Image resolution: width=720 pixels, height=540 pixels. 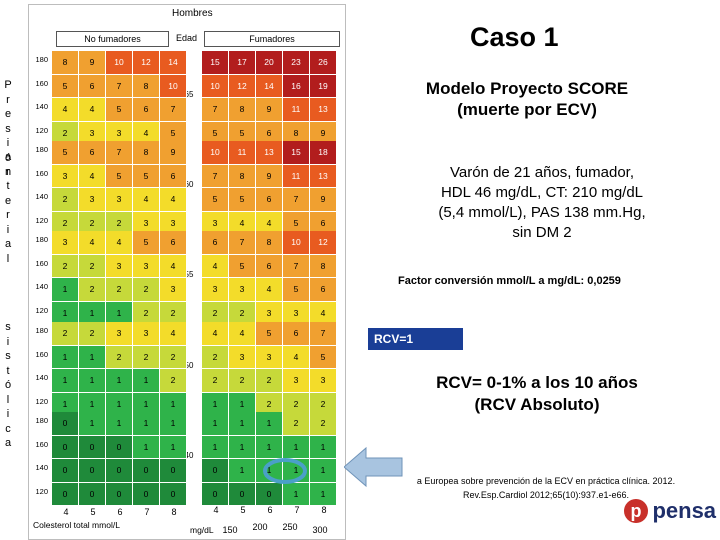 I want to click on chol-axis-label-mg: mg/dL, so click(x=202, y=530).